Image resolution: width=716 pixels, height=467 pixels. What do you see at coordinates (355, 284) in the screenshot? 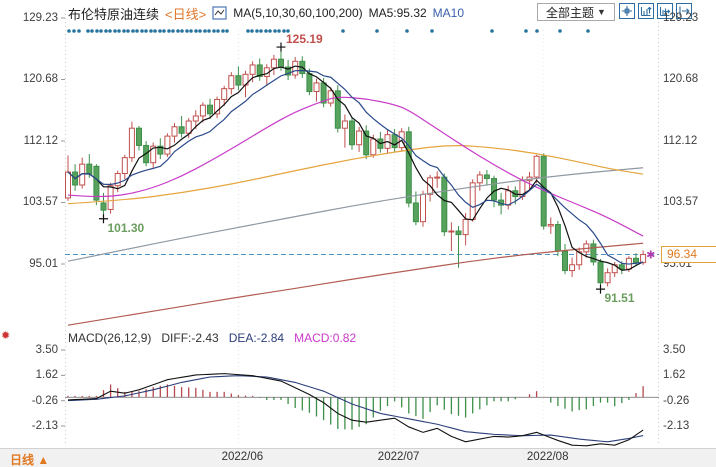
I see `ma-line-MA200` at bounding box center [355, 284].